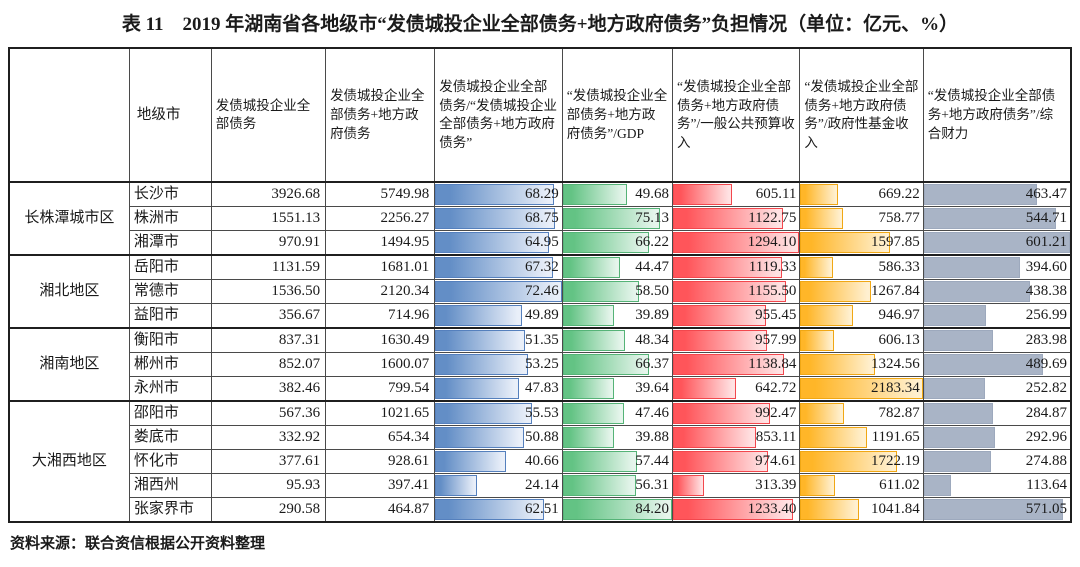  What do you see at coordinates (268, 510) in the screenshot?
I see `value-cell-v0: 290.58` at bounding box center [268, 510].